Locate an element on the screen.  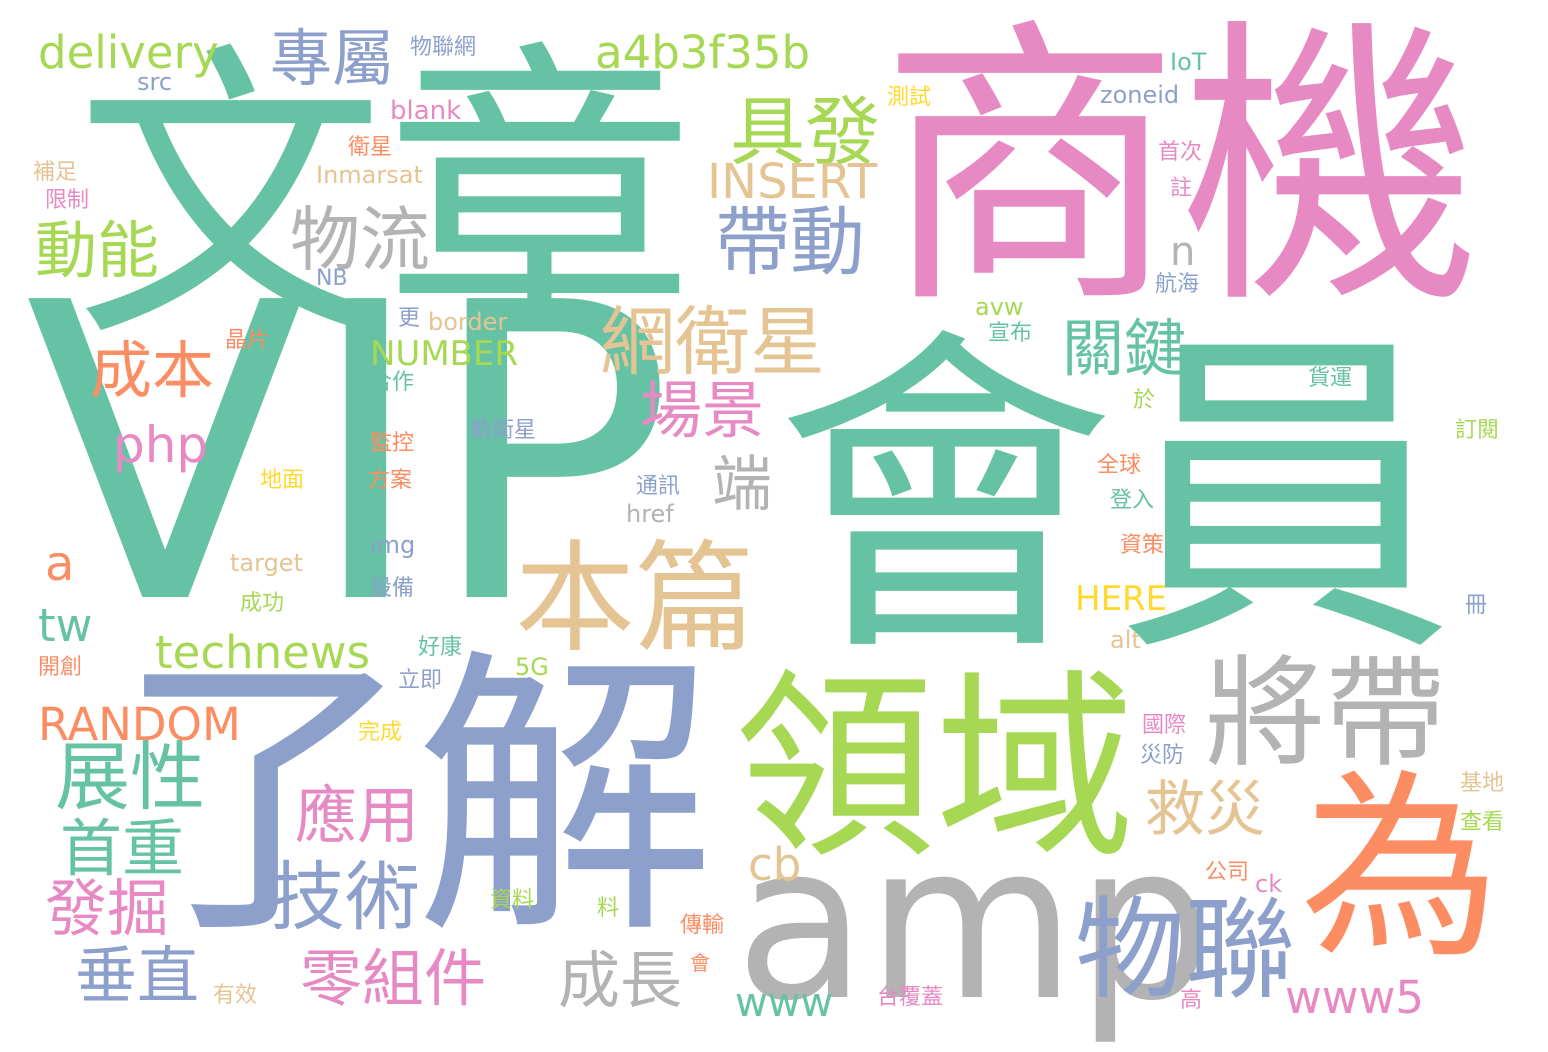
word-5g: 5G is located at coordinates (532, 667).